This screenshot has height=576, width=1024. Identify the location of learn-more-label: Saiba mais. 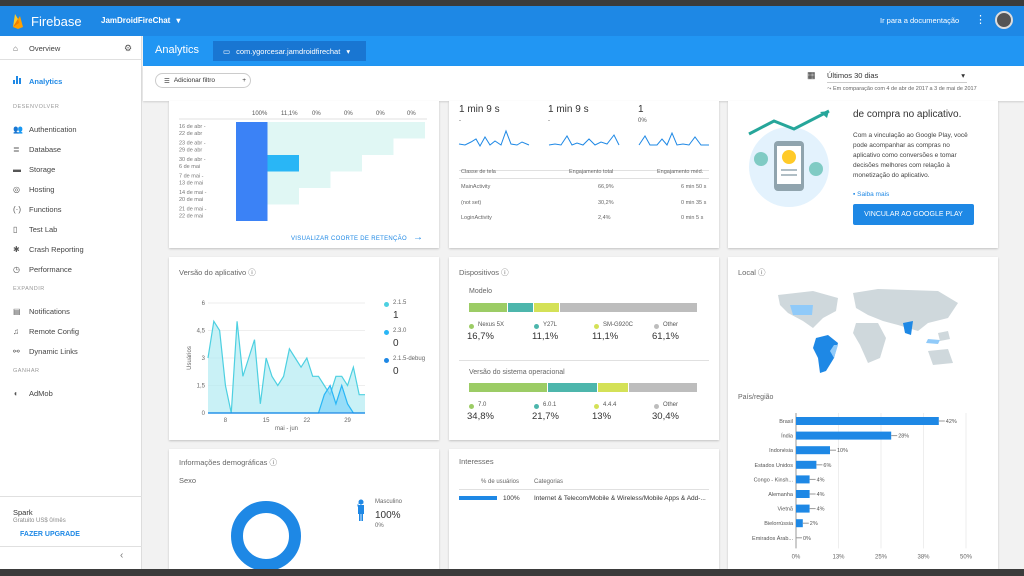
(873, 194).